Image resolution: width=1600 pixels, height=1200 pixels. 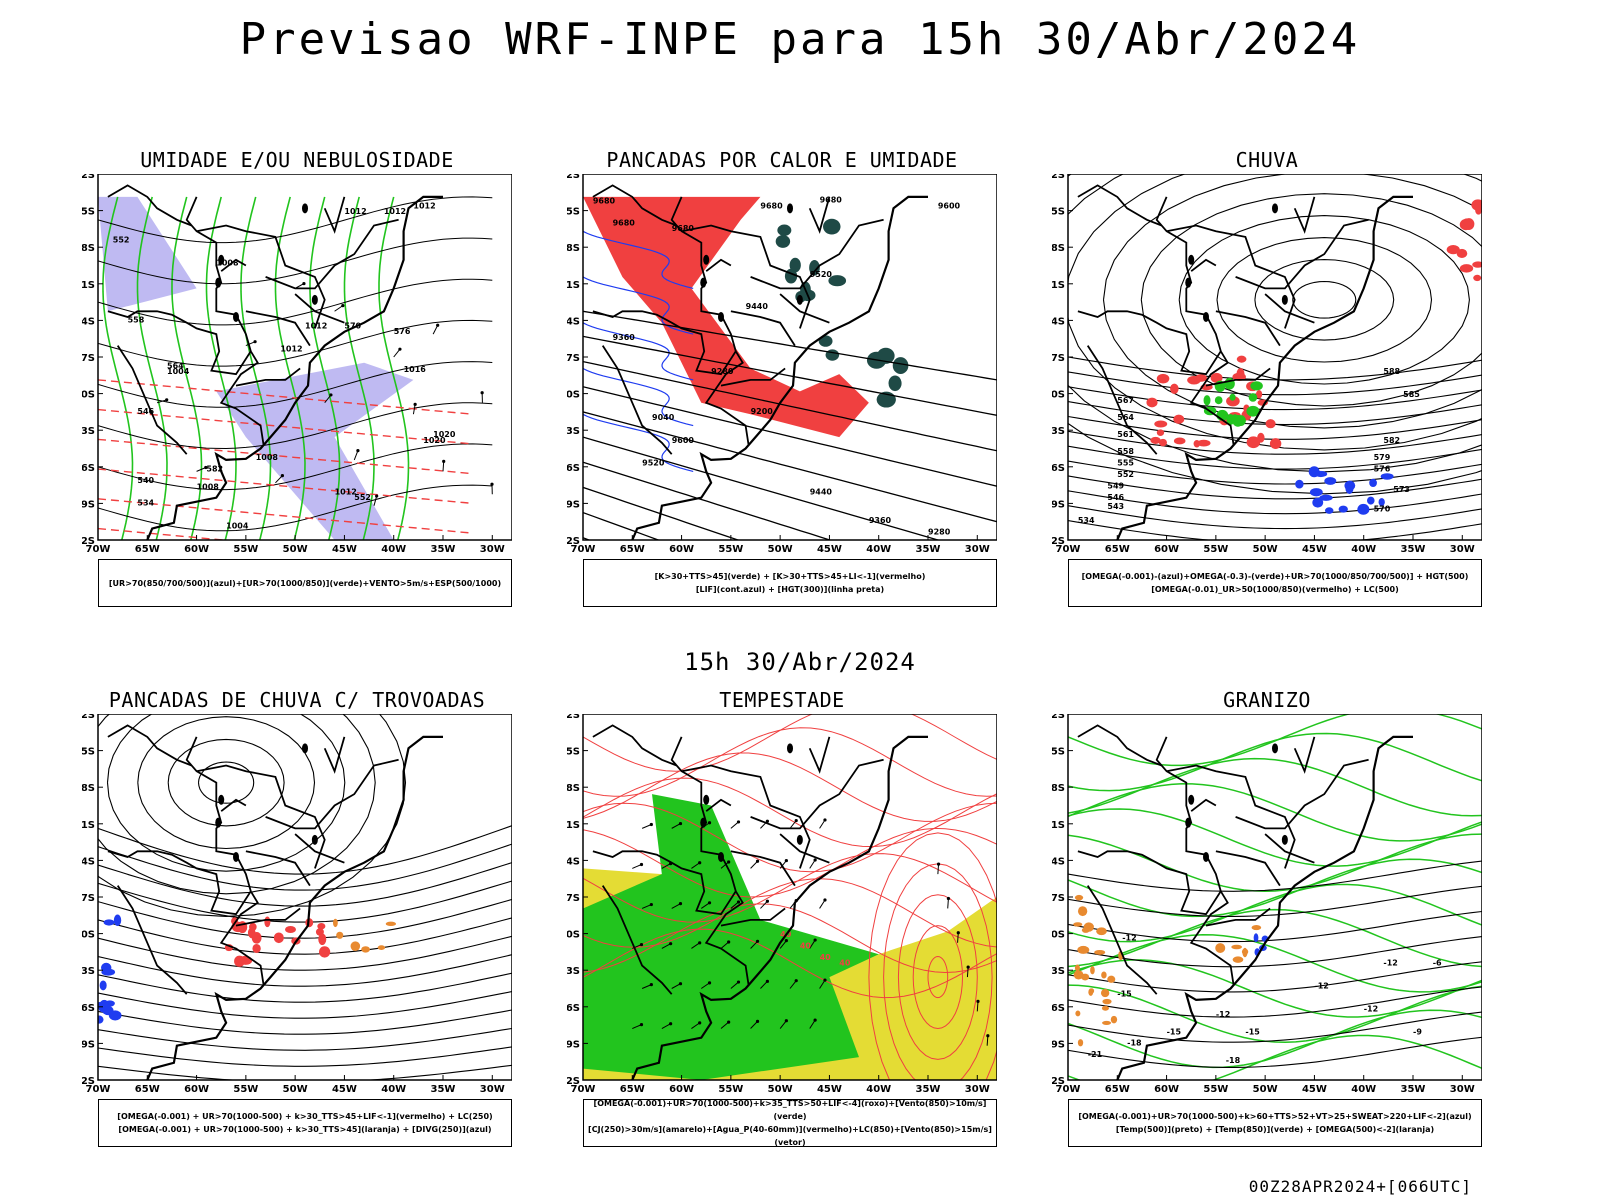 What do you see at coordinates (136, 320) in the screenshot?
I see `contour-label: 558` at bounding box center [136, 320].